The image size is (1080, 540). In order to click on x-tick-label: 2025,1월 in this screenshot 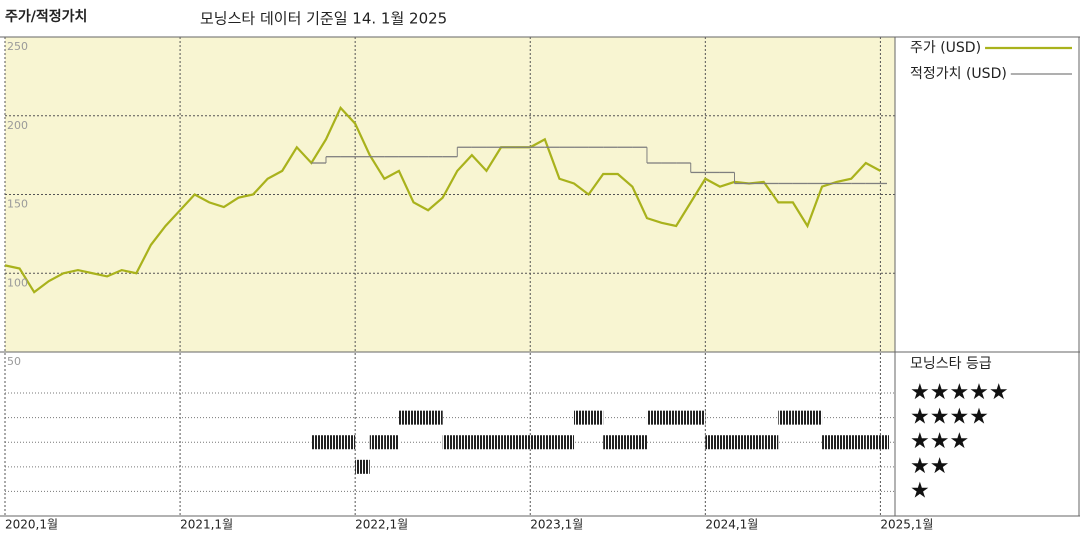, I will do `click(906, 525)`.